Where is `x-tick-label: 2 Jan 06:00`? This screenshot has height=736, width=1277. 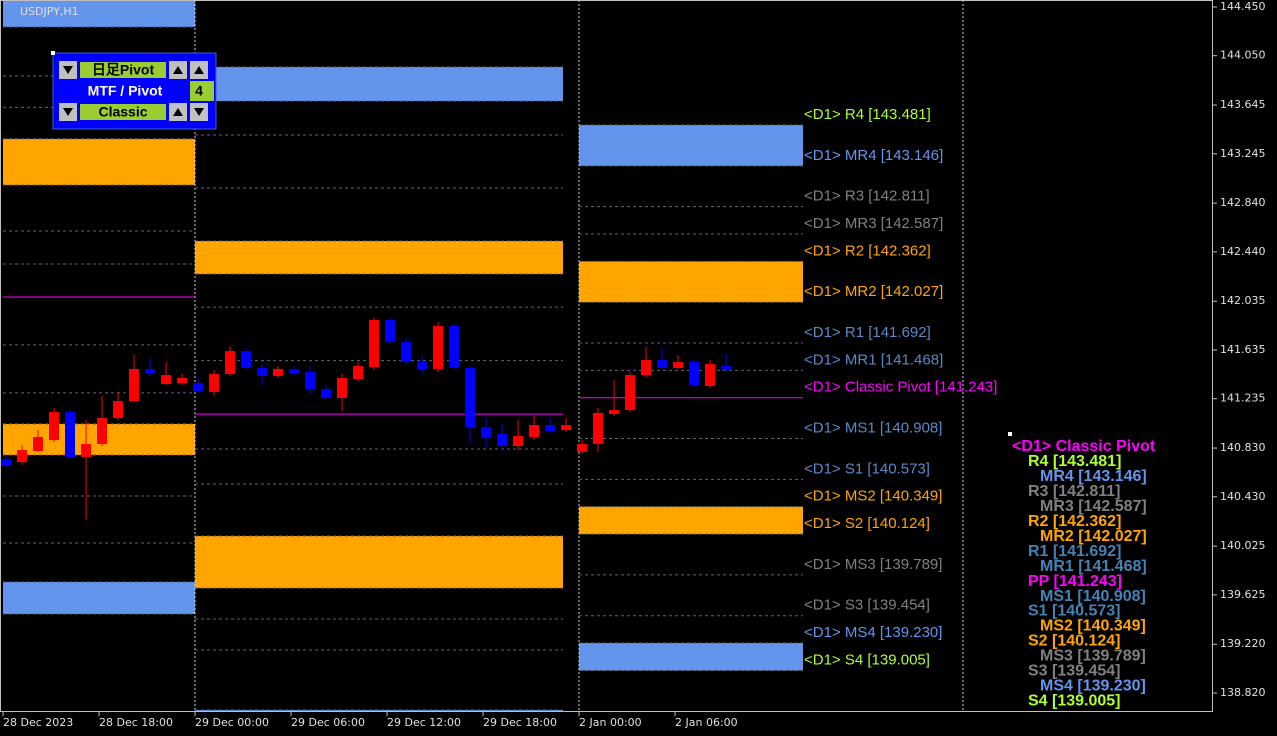 x-tick-label: 2 Jan 06:00 is located at coordinates (706, 722).